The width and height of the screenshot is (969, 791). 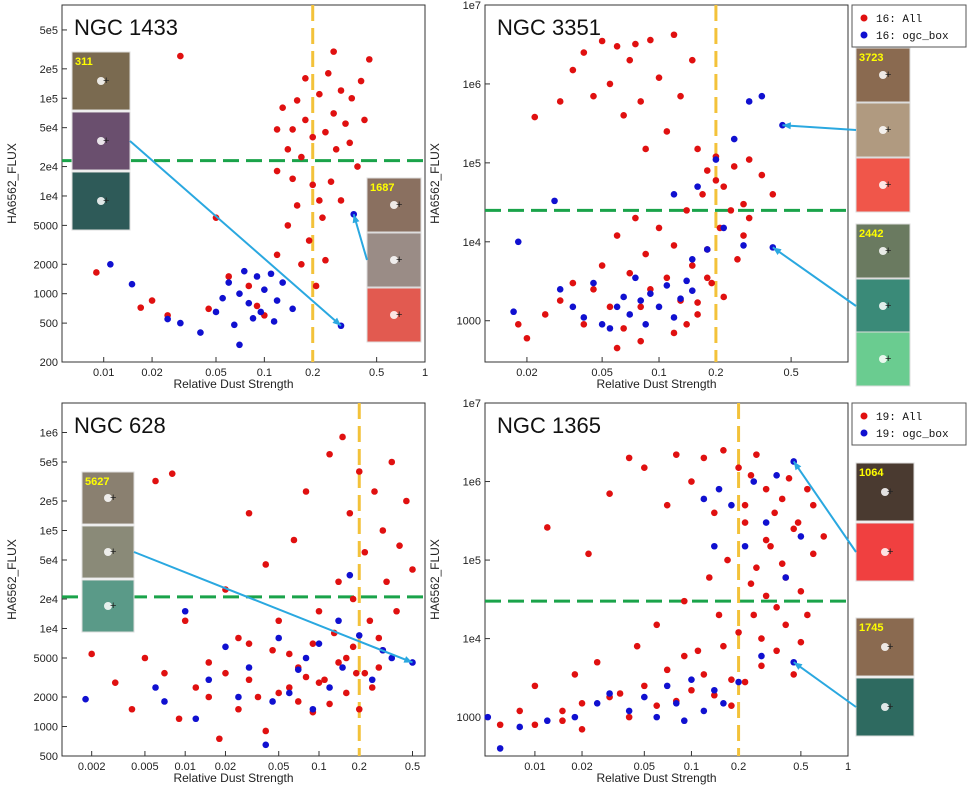 I want to click on cutout-arrow, so click(x=235, y=233).